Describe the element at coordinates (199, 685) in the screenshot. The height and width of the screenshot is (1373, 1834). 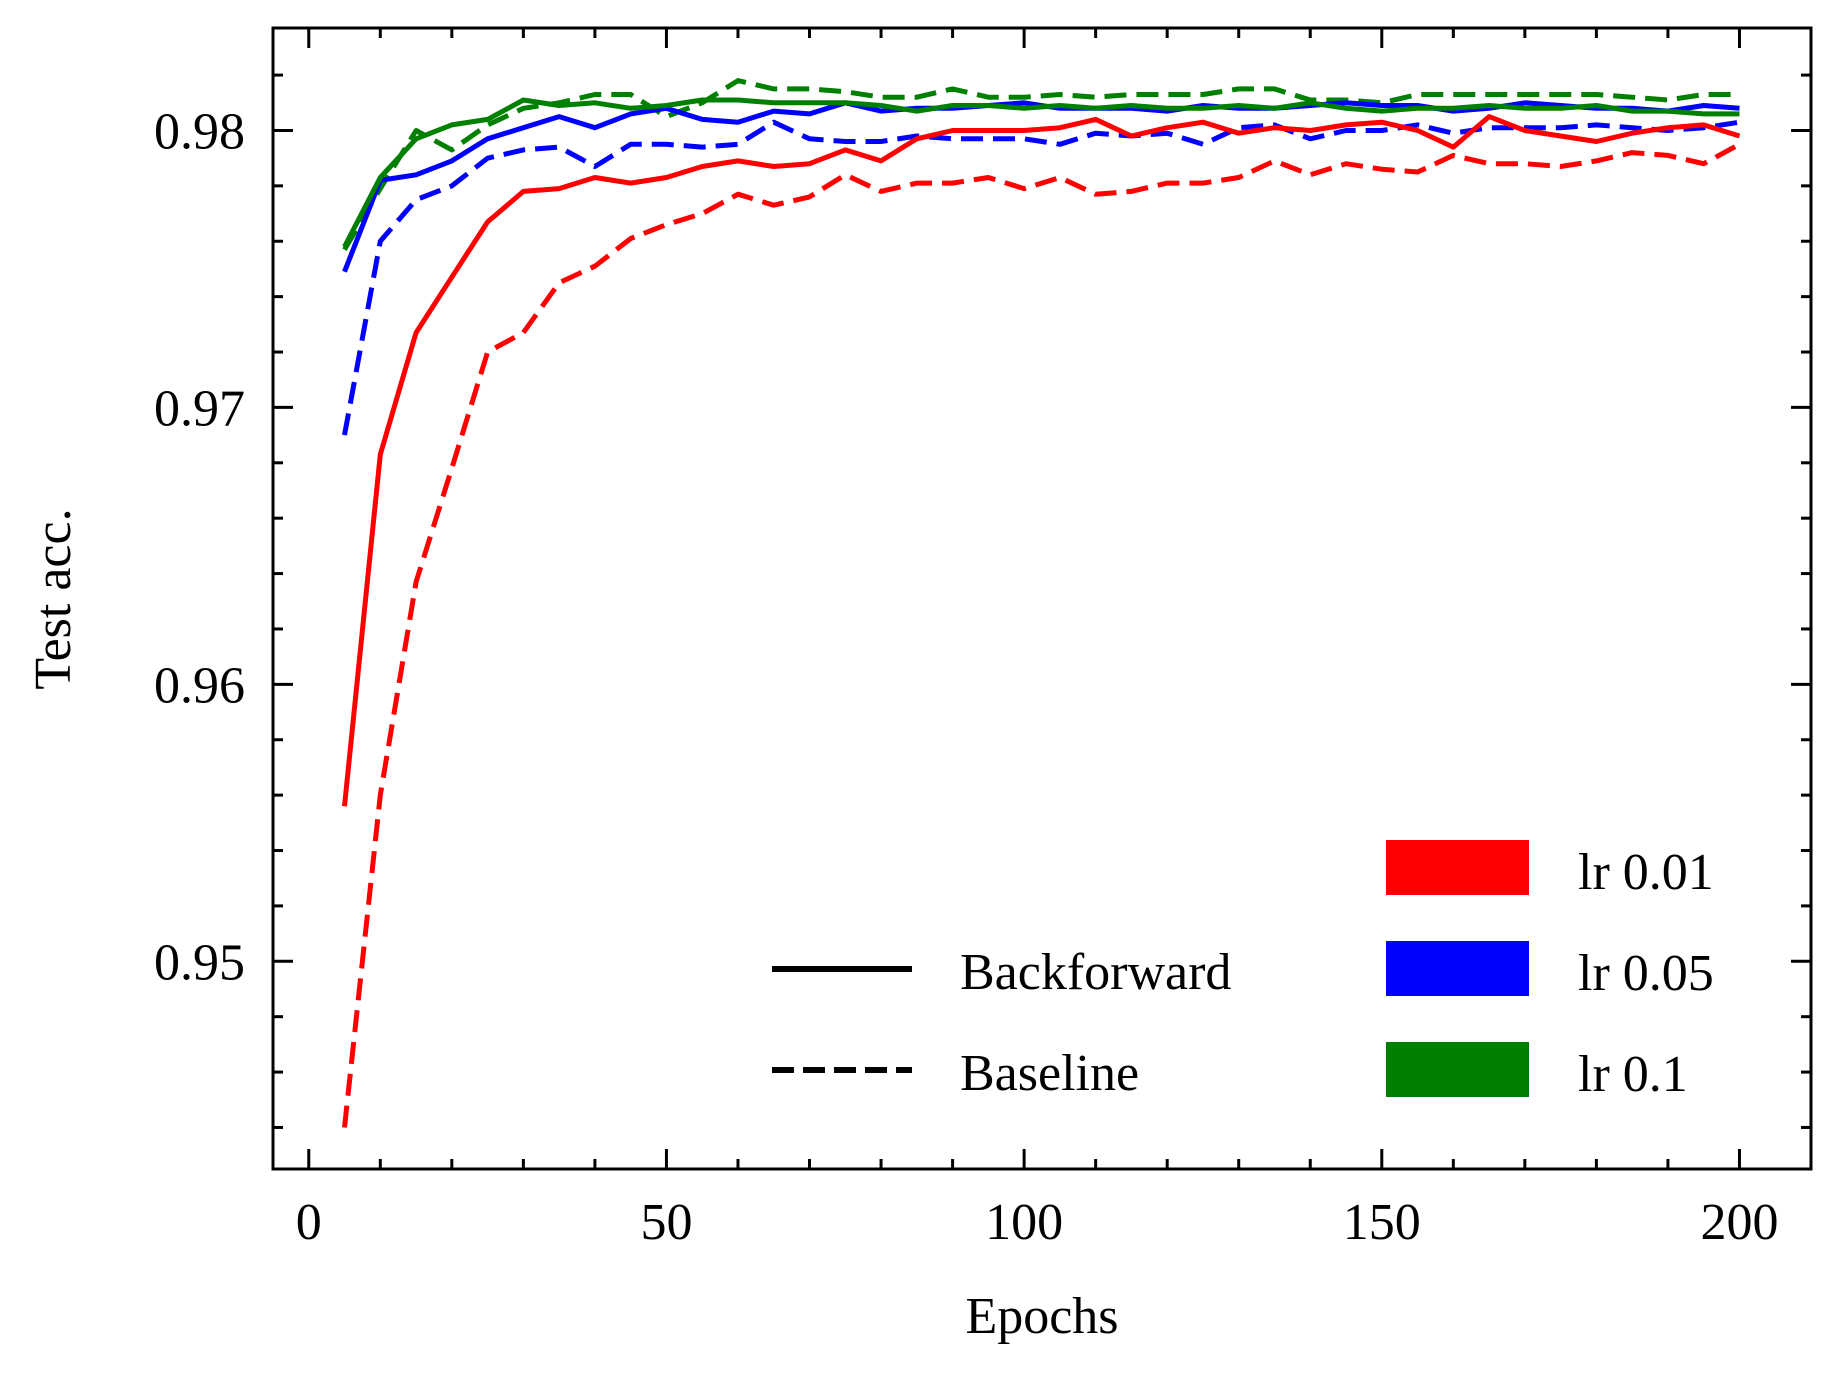
I see `y-tick-label: 0.96` at that location.